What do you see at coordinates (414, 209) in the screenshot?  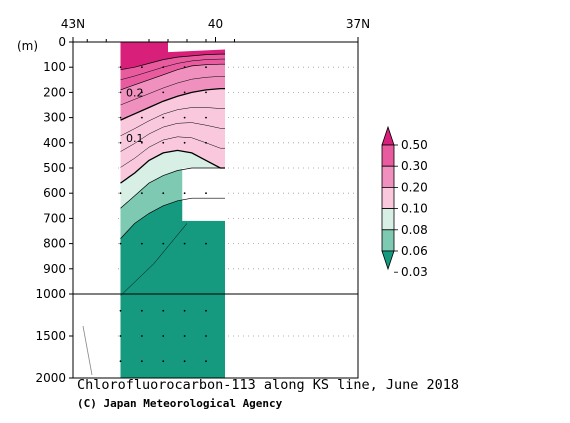 I see `legend-label-3: 0.10` at bounding box center [414, 209].